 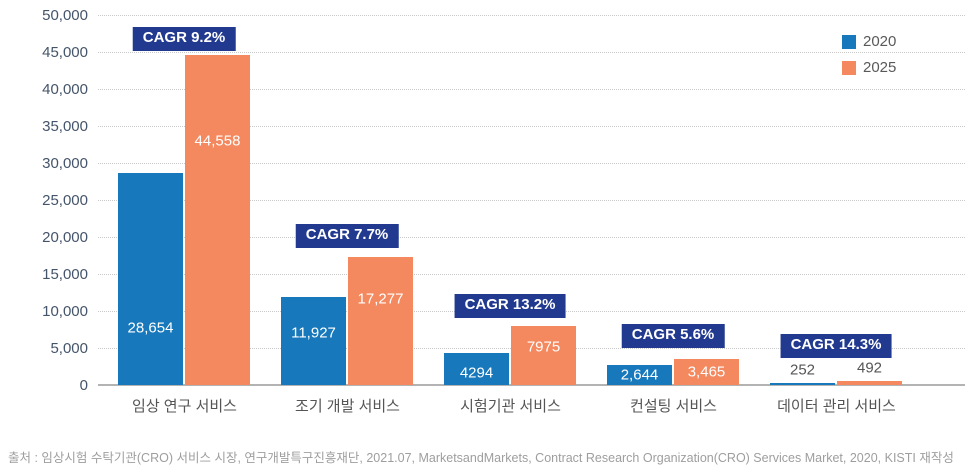 What do you see at coordinates (65, 237) in the screenshot?
I see `y-axis-tick-label: 20,000` at bounding box center [65, 237].